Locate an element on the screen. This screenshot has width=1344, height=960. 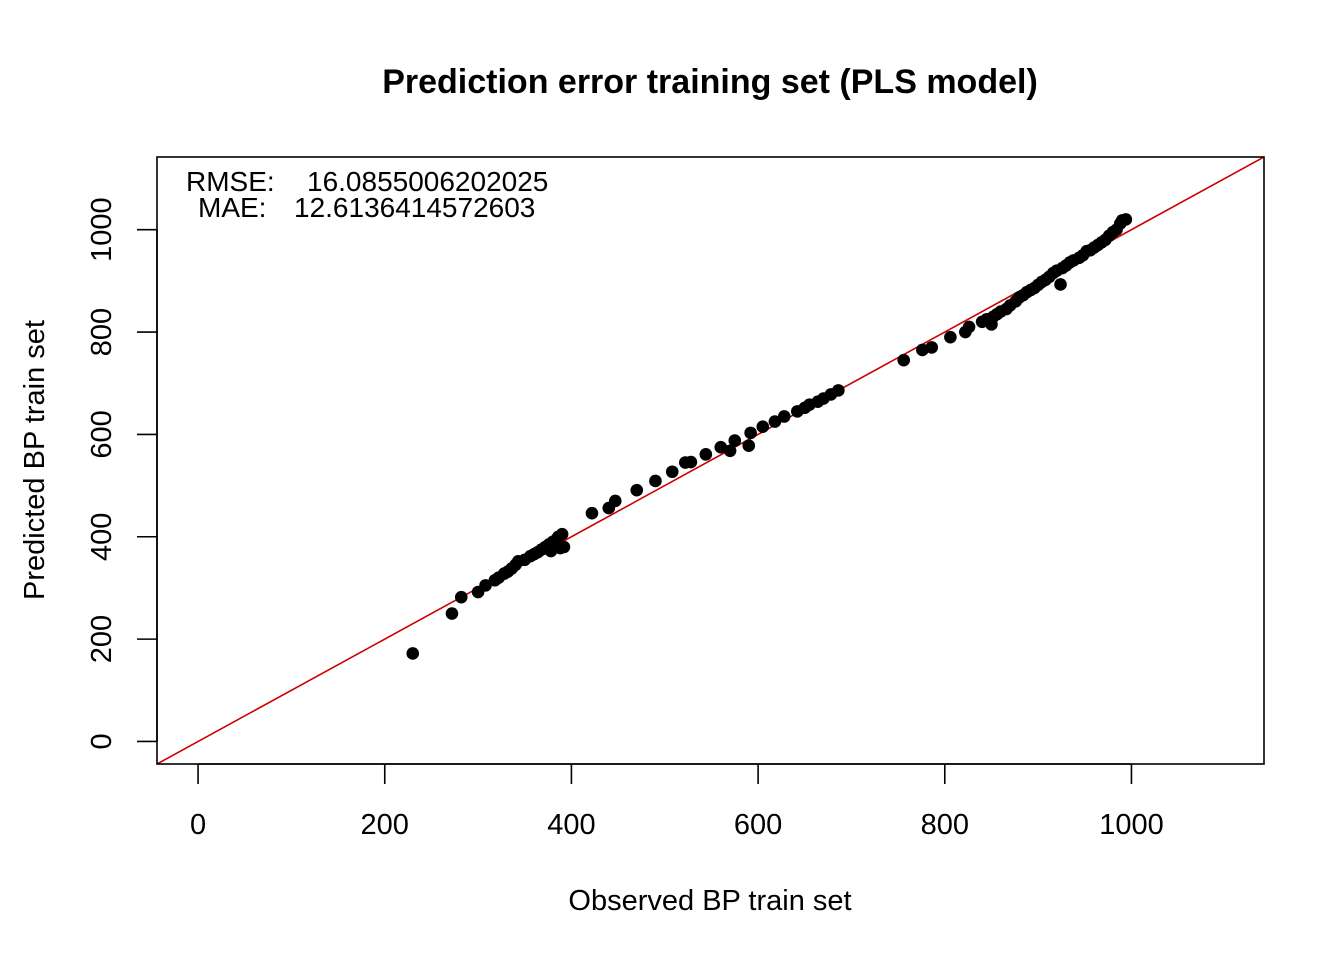
x-tick-label: 1000 is located at coordinates (1131, 825).